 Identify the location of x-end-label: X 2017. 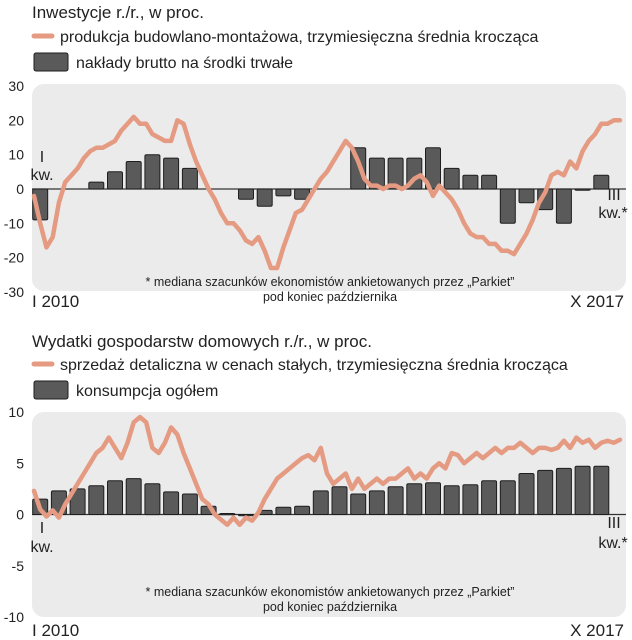
(597, 630).